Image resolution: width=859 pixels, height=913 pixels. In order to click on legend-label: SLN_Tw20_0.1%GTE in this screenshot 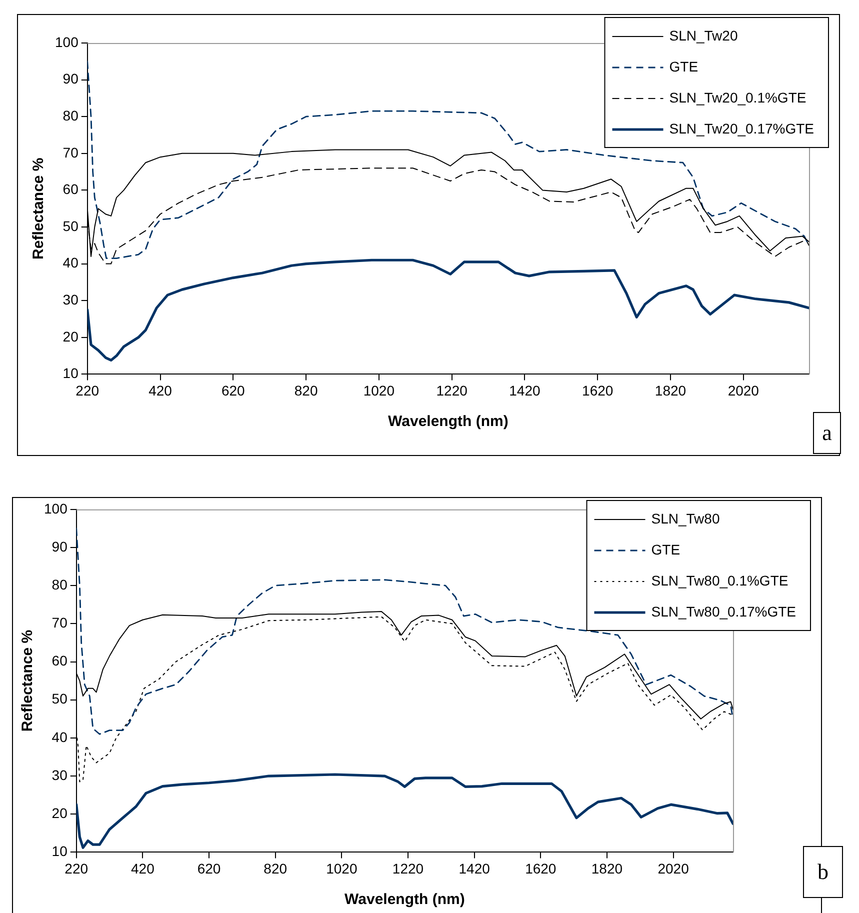, I will do `click(737, 97)`.